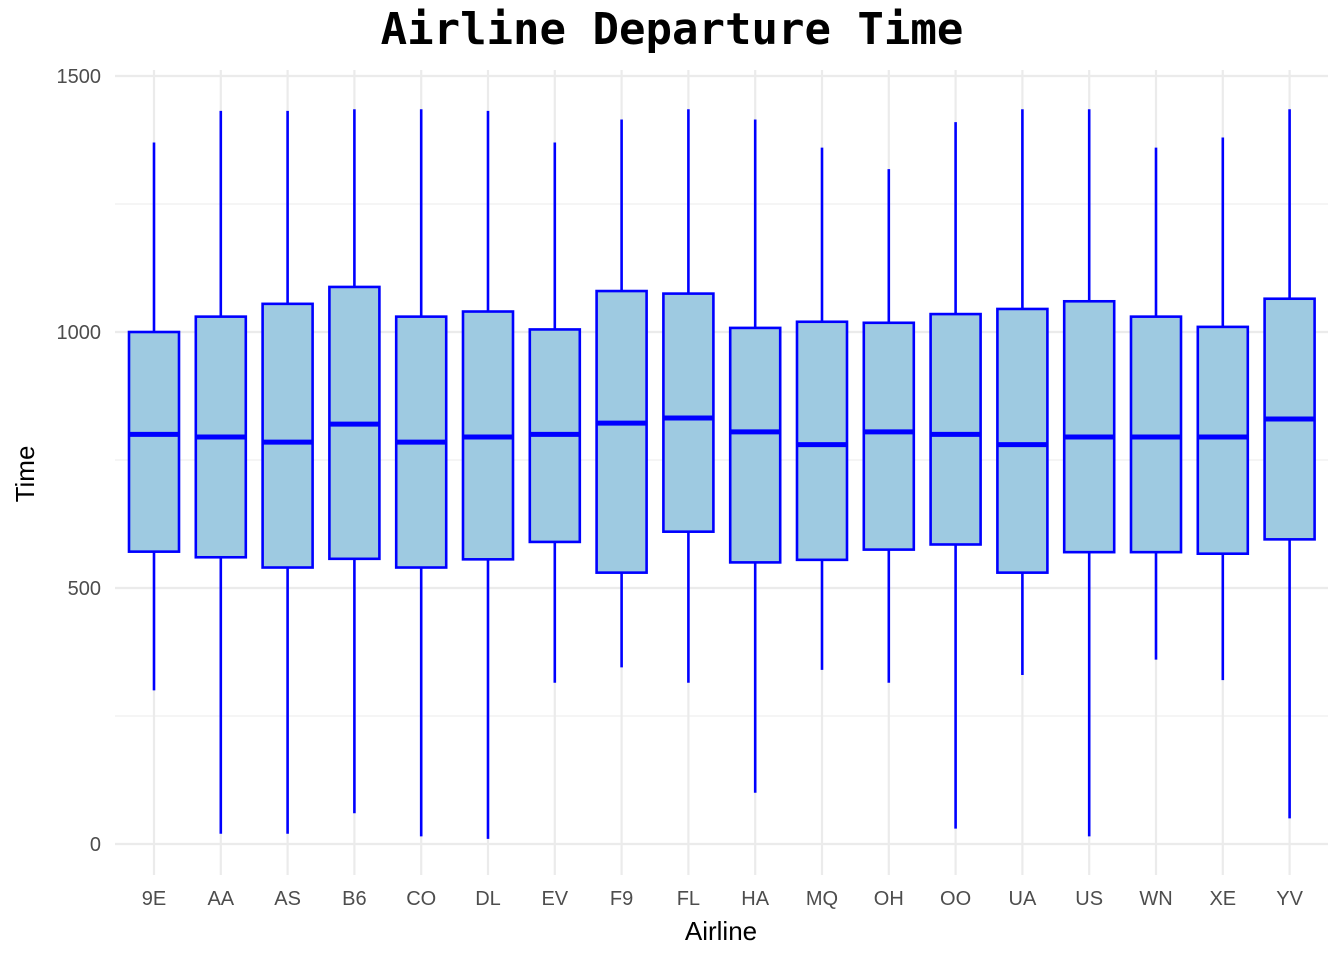 Image resolution: width=1344 pixels, height=965 pixels. Describe the element at coordinates (354, 899) in the screenshot. I see `x-tick-label: B6` at that location.